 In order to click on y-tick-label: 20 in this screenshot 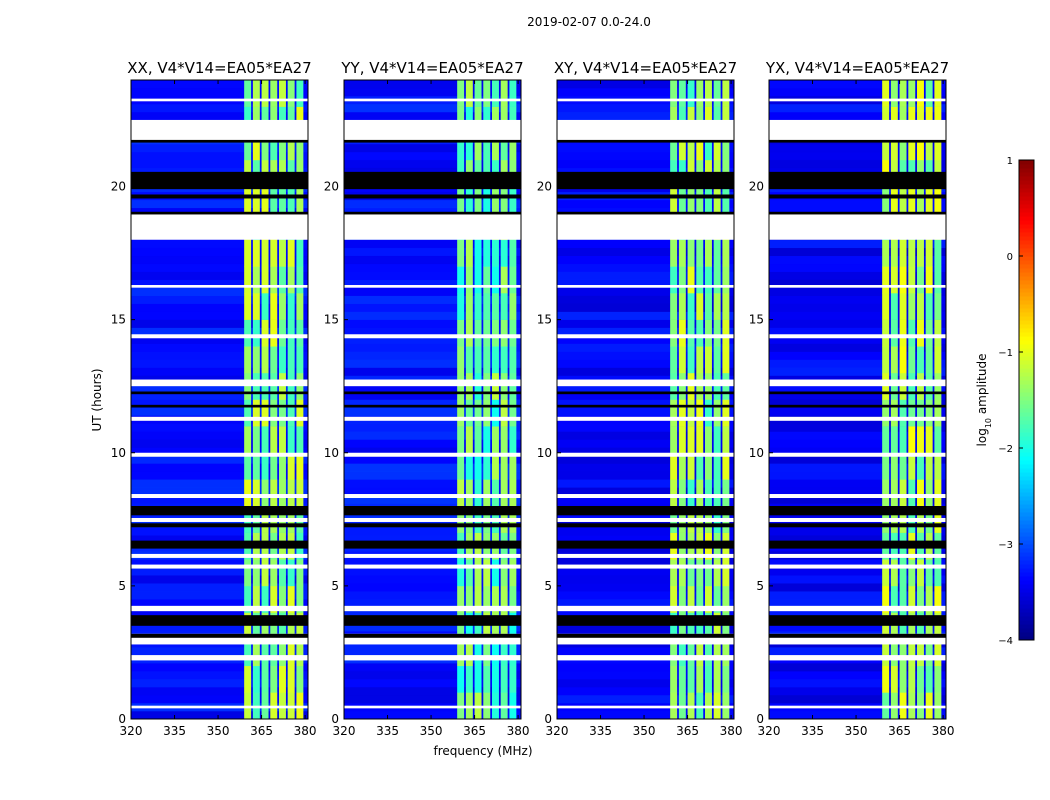, I will do `click(756, 187)`.